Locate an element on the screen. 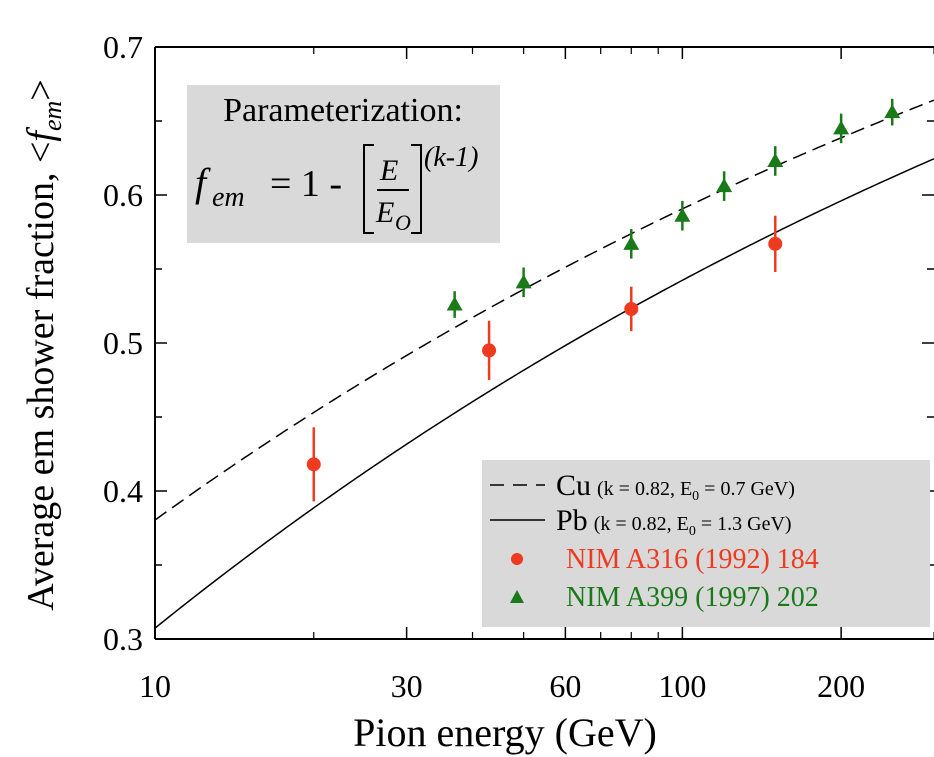  x-tick-label: 10 is located at coordinates (155, 686).